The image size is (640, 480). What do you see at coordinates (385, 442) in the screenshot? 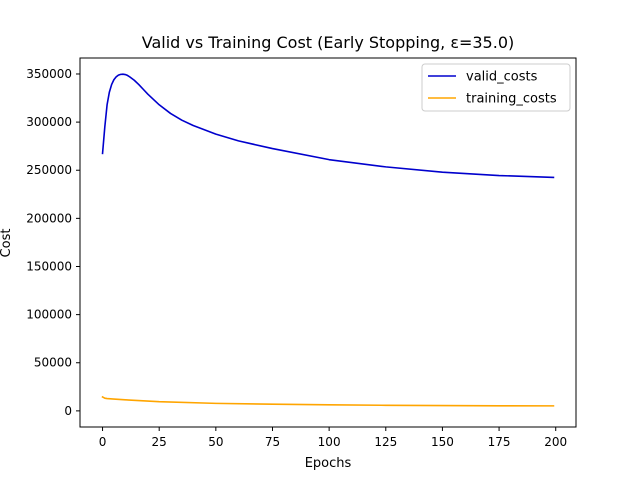
I see `x-tick-label: 125` at bounding box center [385, 442].